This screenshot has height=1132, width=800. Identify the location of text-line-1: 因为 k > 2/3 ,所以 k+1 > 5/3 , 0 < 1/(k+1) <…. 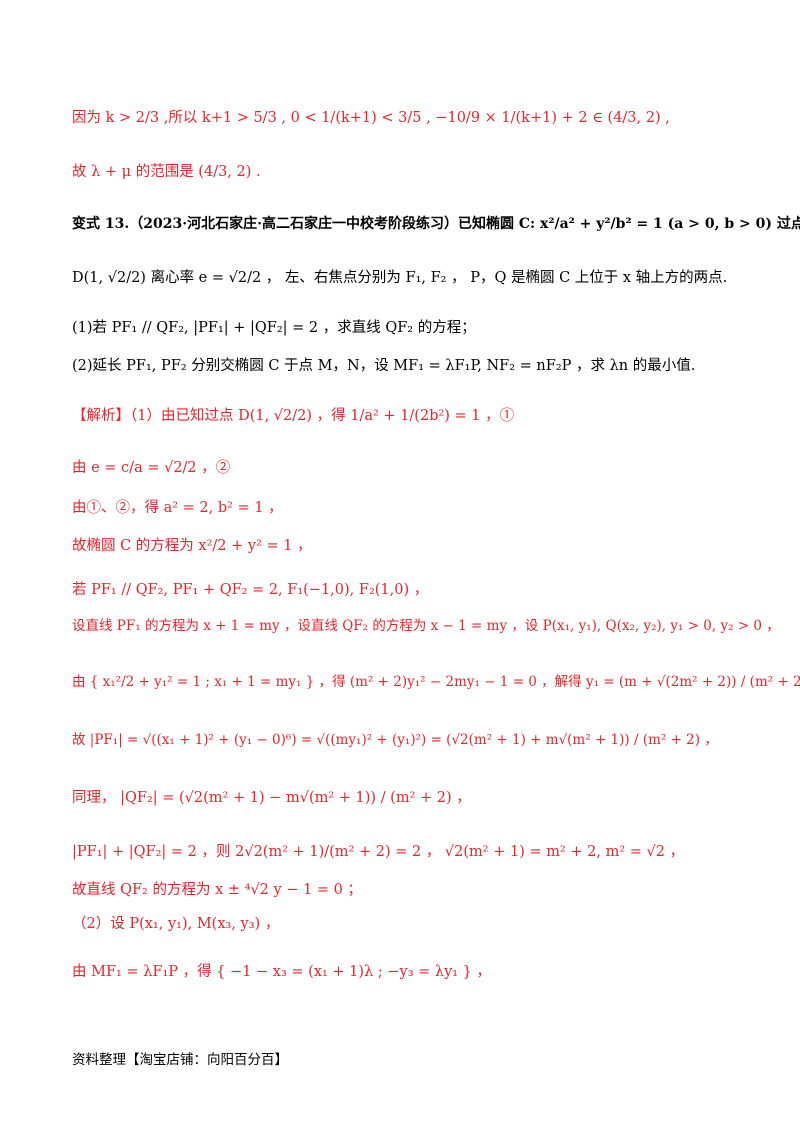
(371, 118).